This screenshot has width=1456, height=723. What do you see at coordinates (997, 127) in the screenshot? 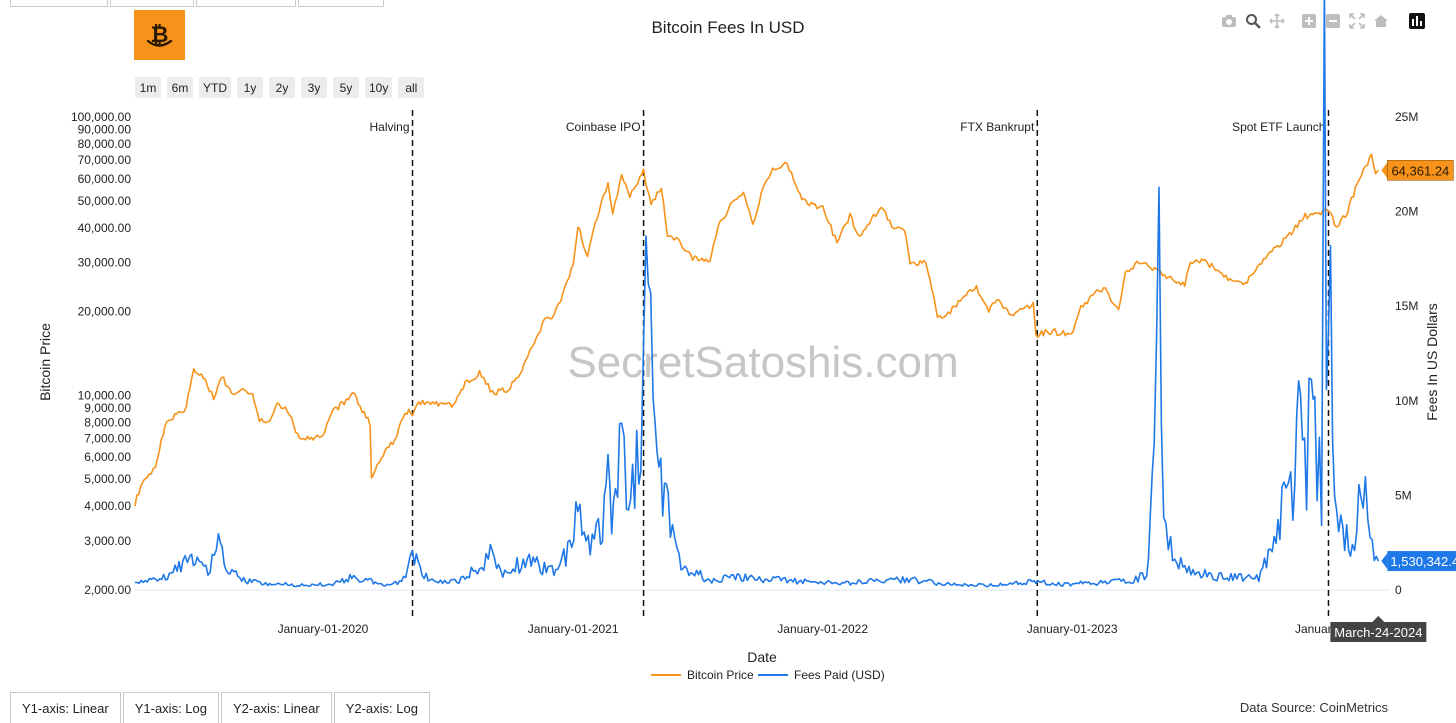
I see `event-label: FTX Bankrupt` at bounding box center [997, 127].